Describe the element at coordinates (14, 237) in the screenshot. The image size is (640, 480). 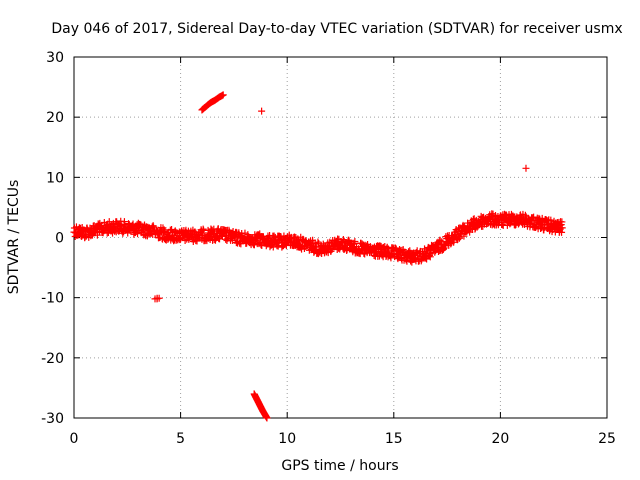
I see `y-axis-label: SDTVAR / TECUs` at that location.